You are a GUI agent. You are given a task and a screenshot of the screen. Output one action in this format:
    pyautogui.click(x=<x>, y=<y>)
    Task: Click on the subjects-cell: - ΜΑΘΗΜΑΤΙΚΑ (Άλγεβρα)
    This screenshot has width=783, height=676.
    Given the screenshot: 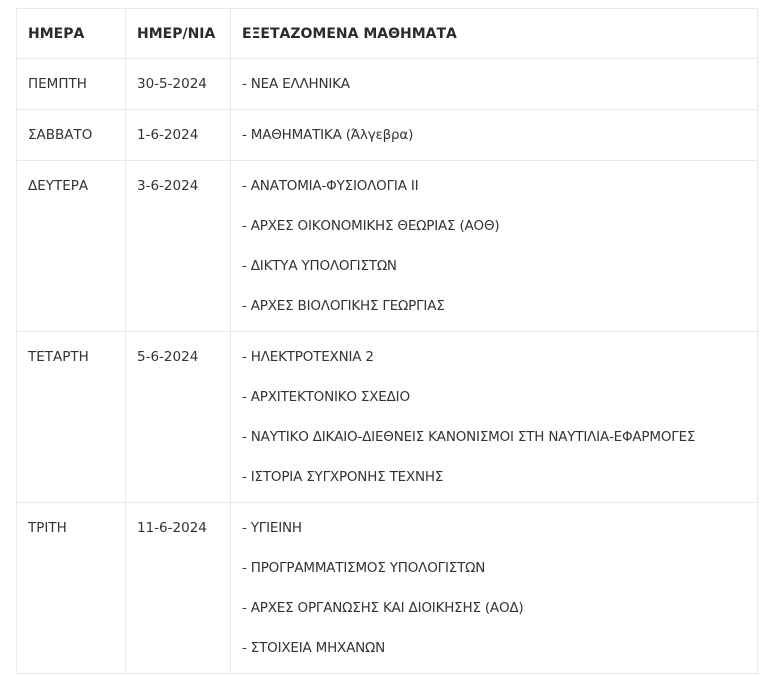 What is the action you would take?
    pyautogui.click(x=494, y=135)
    